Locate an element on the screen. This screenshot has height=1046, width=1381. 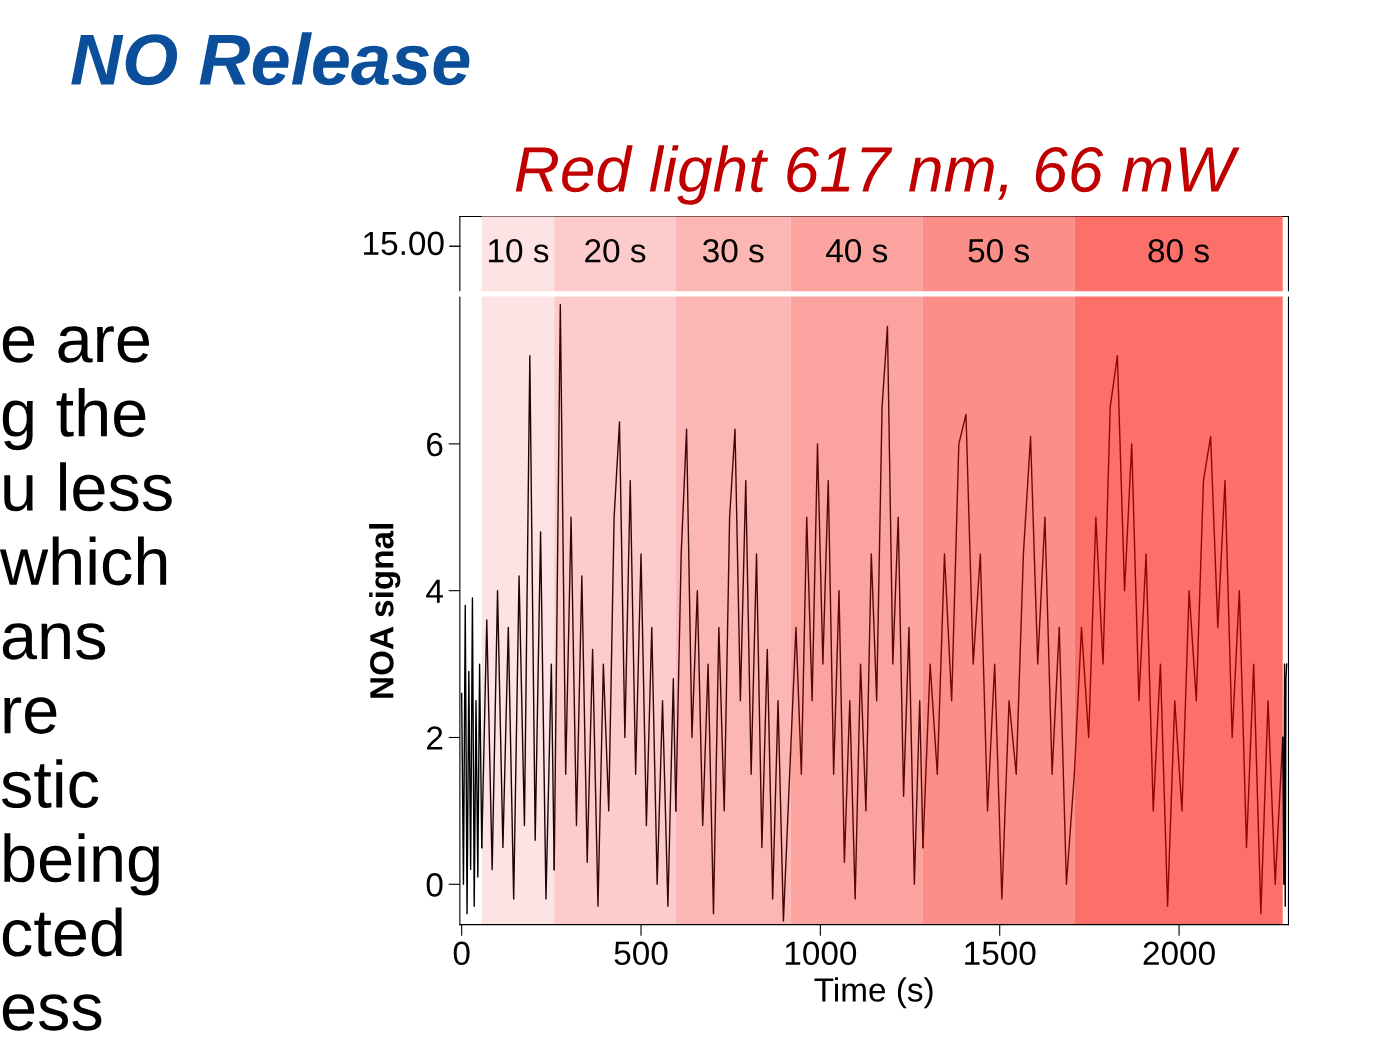
x-tick-label: 1000 is located at coordinates (821, 953).